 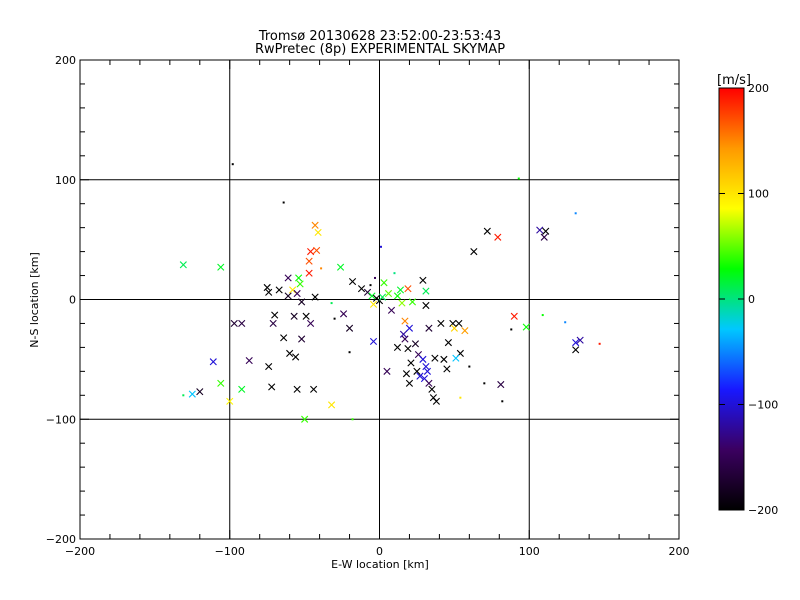 I want to click on chart-subtitle: RwPretec (8p) EXPERIMENTAL SKYMAP, so click(x=380, y=49).